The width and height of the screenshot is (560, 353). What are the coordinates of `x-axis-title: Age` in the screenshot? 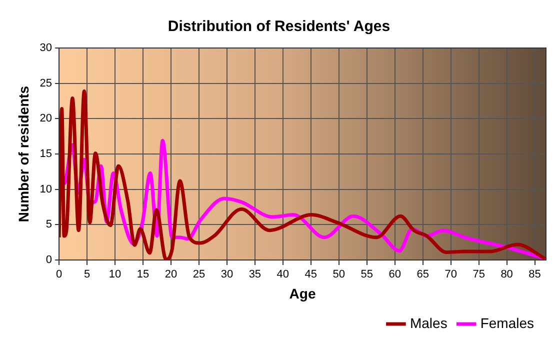 It's located at (302, 293).